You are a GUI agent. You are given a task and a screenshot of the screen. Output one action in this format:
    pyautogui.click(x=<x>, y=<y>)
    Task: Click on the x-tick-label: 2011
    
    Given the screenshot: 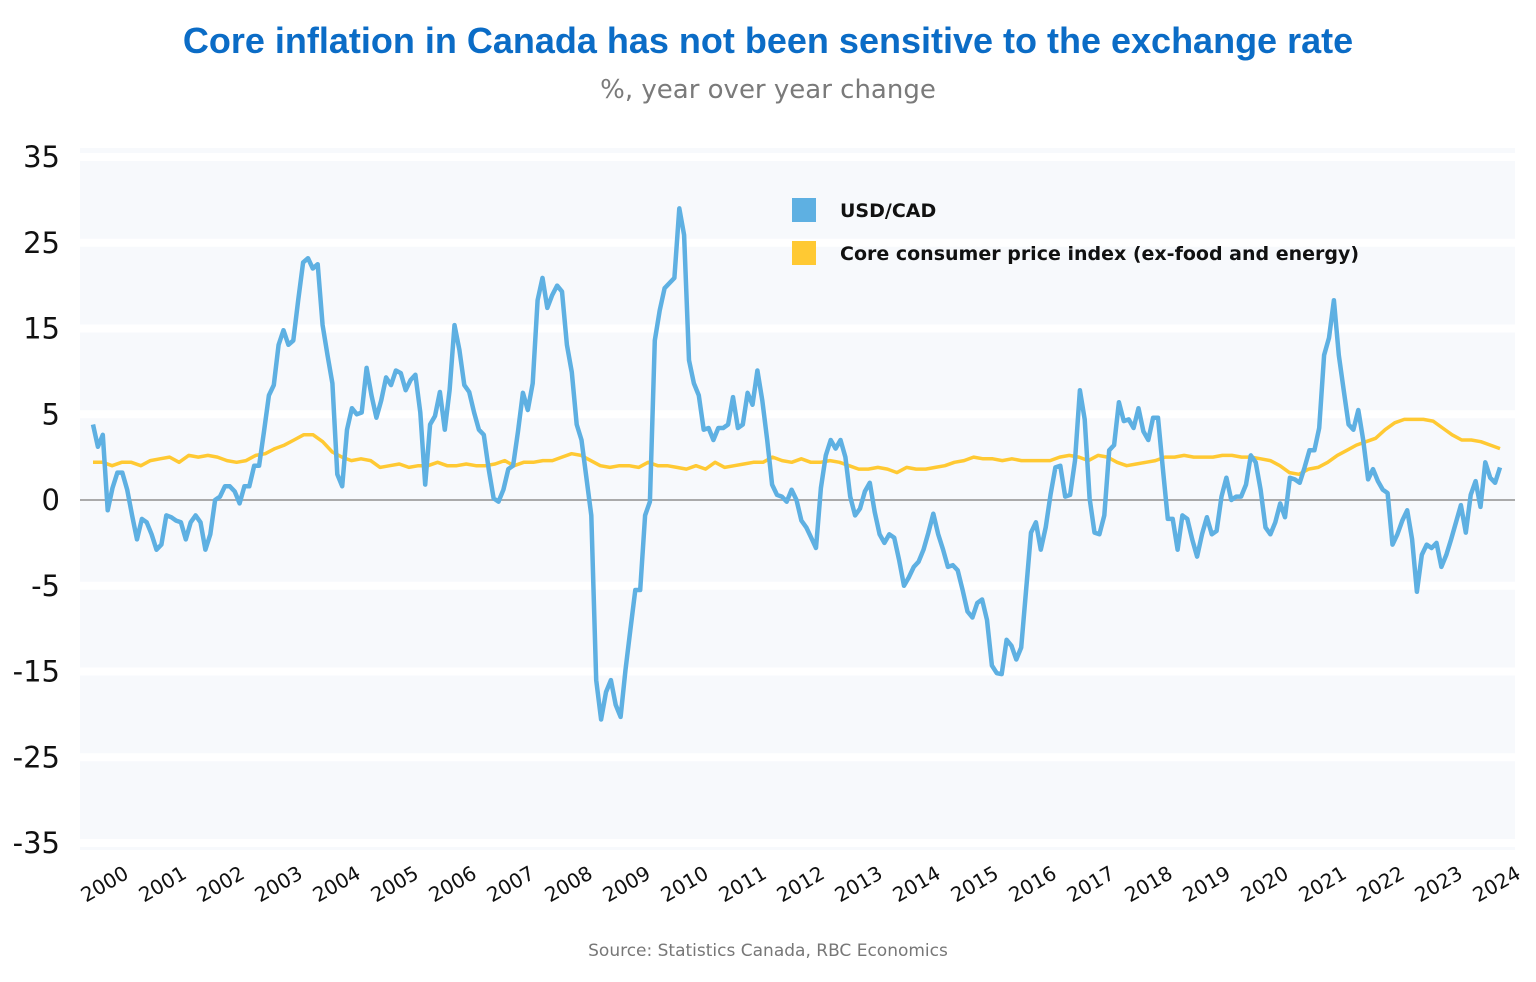 What is the action you would take?
    pyautogui.click(x=742, y=884)
    